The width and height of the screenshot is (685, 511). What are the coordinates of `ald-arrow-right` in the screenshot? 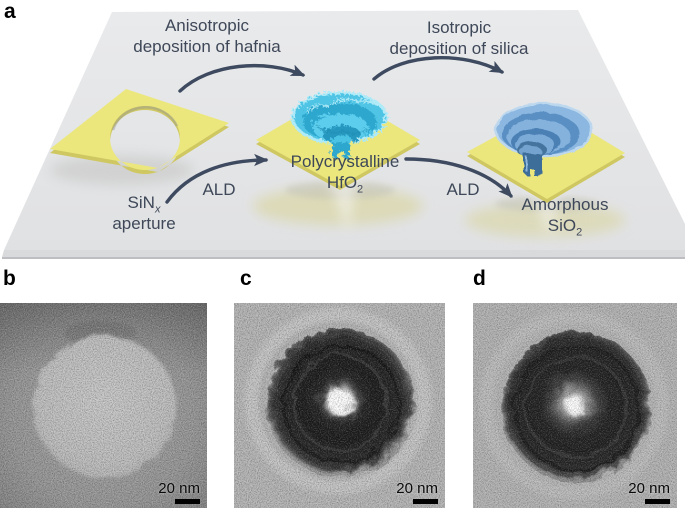 It's located at (458, 177).